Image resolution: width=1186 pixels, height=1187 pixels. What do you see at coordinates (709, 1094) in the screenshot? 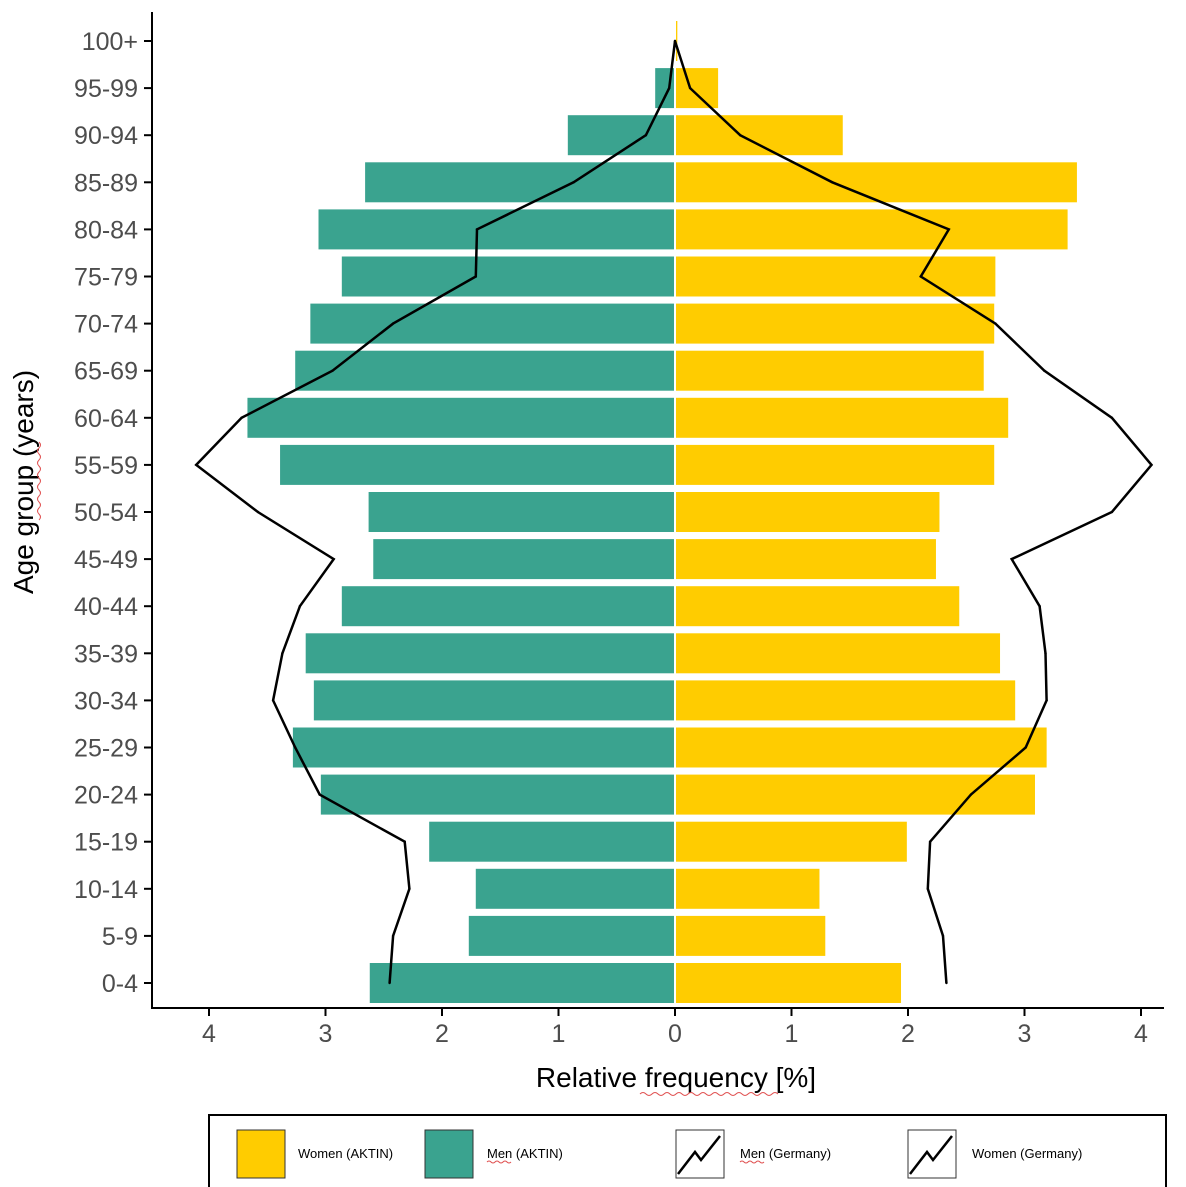
I see `spellcheck-underline-x` at bounding box center [709, 1094].